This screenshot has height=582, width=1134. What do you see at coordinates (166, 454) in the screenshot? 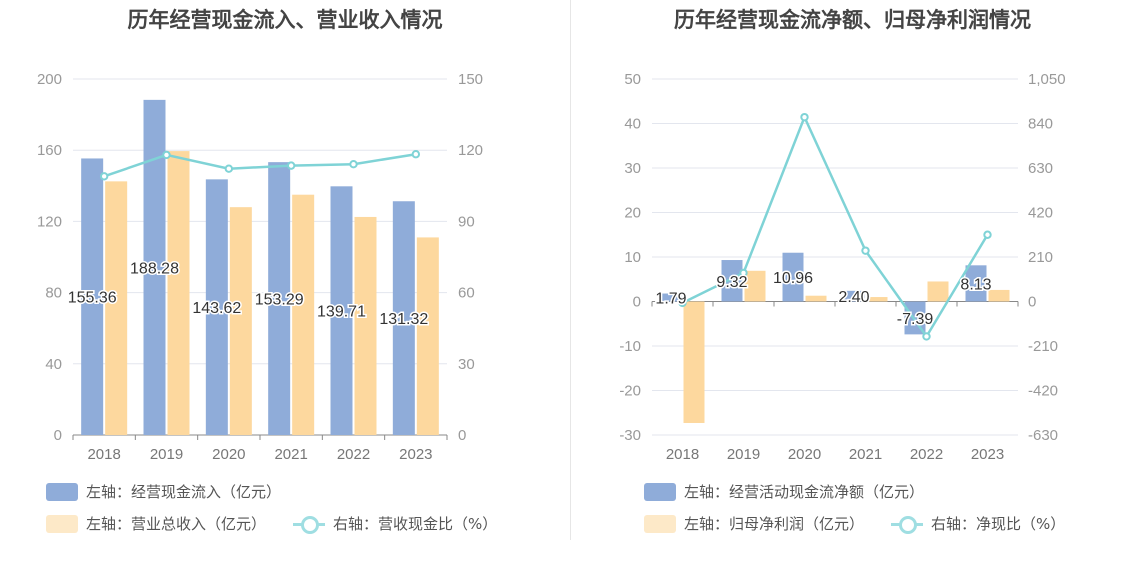
I see `x-tick-label: 2019` at bounding box center [166, 454].